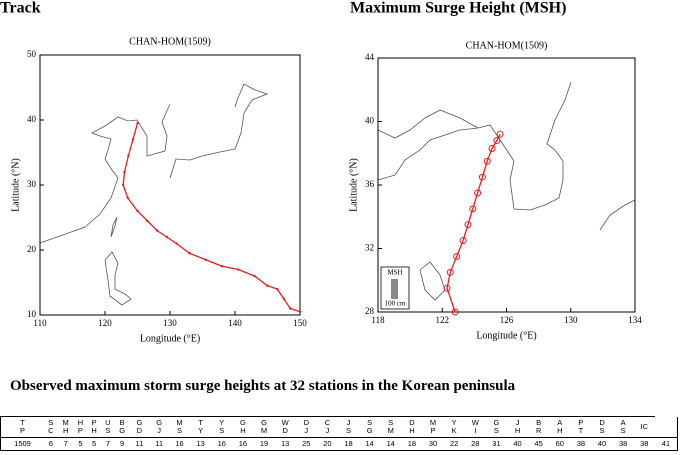  I want to click on x-tick-label: 122, so click(443, 320).